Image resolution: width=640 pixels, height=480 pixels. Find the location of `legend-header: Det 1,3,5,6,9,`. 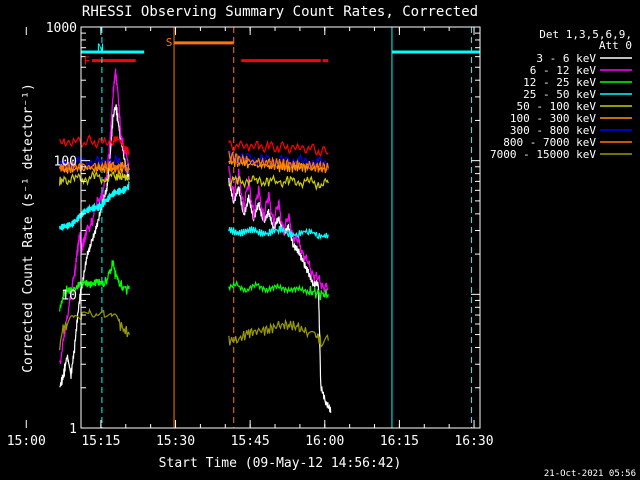

legend-header: Det 1,3,5,6,9, is located at coordinates (585, 34).